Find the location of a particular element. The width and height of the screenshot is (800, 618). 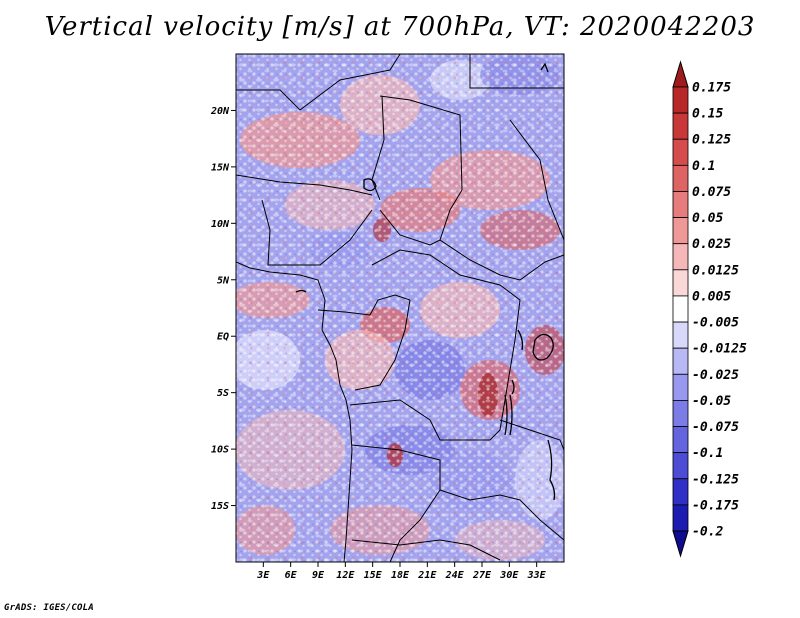

footer-credit: GrADS: IGES/COLA is located at coordinates (49, 608).